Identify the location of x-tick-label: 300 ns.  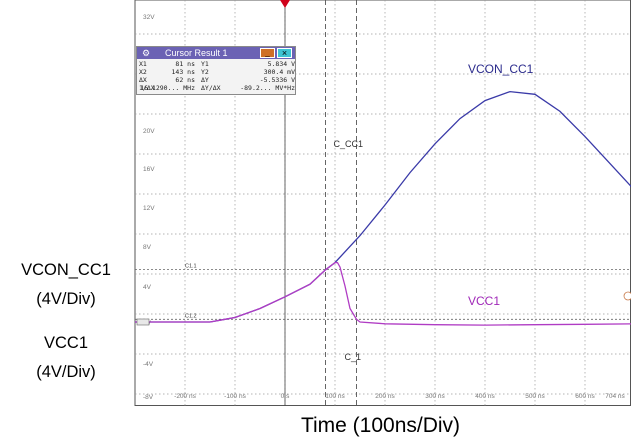
(435, 396).